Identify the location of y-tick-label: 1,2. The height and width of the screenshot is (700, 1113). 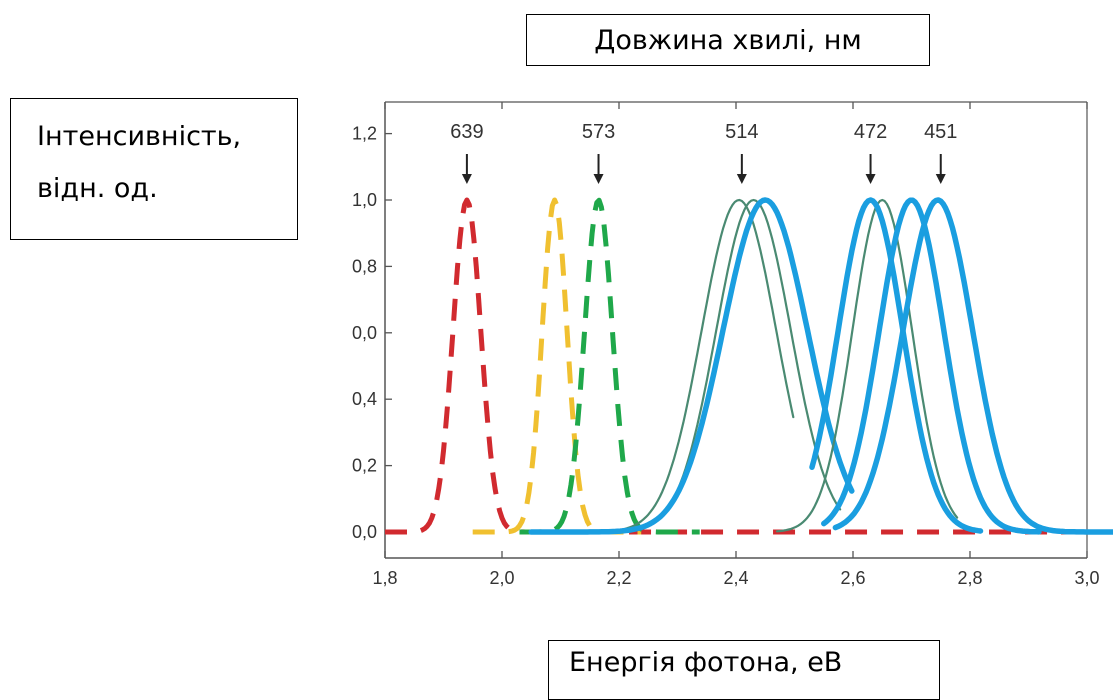
(364, 134).